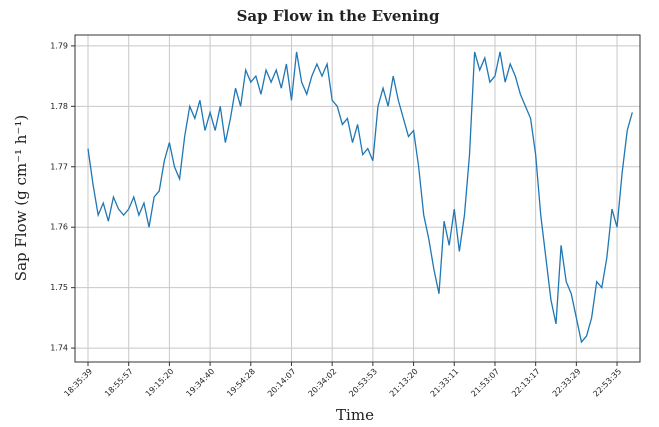  Describe the element at coordinates (567, 383) in the screenshot. I see `x-tick-label: 22:33:29` at that location.